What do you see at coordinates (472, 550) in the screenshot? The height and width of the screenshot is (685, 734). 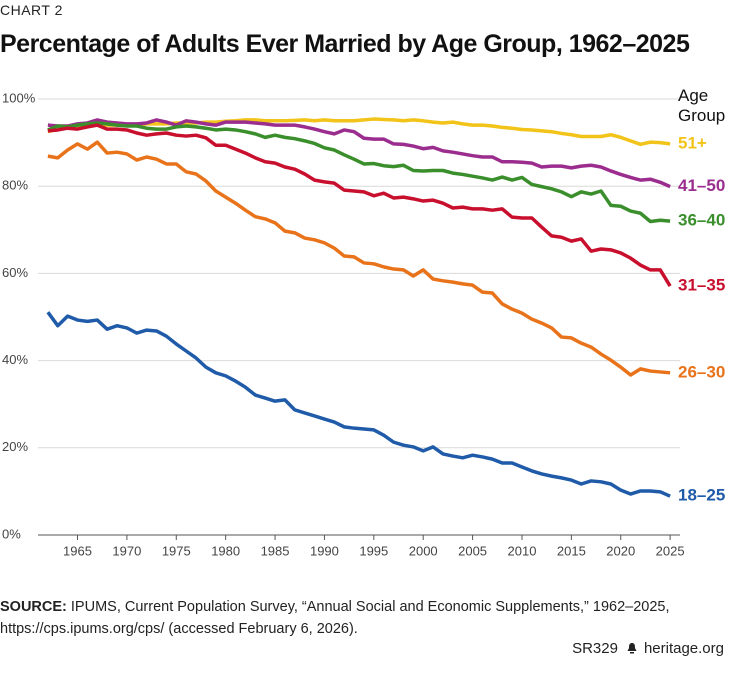 I see `x-tick-label: 2005` at bounding box center [472, 550].